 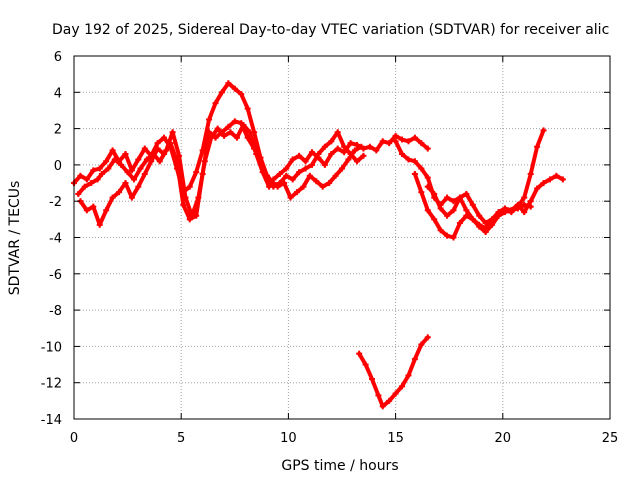 What do you see at coordinates (181, 438) in the screenshot?
I see `x-tick-label: 5` at bounding box center [181, 438].